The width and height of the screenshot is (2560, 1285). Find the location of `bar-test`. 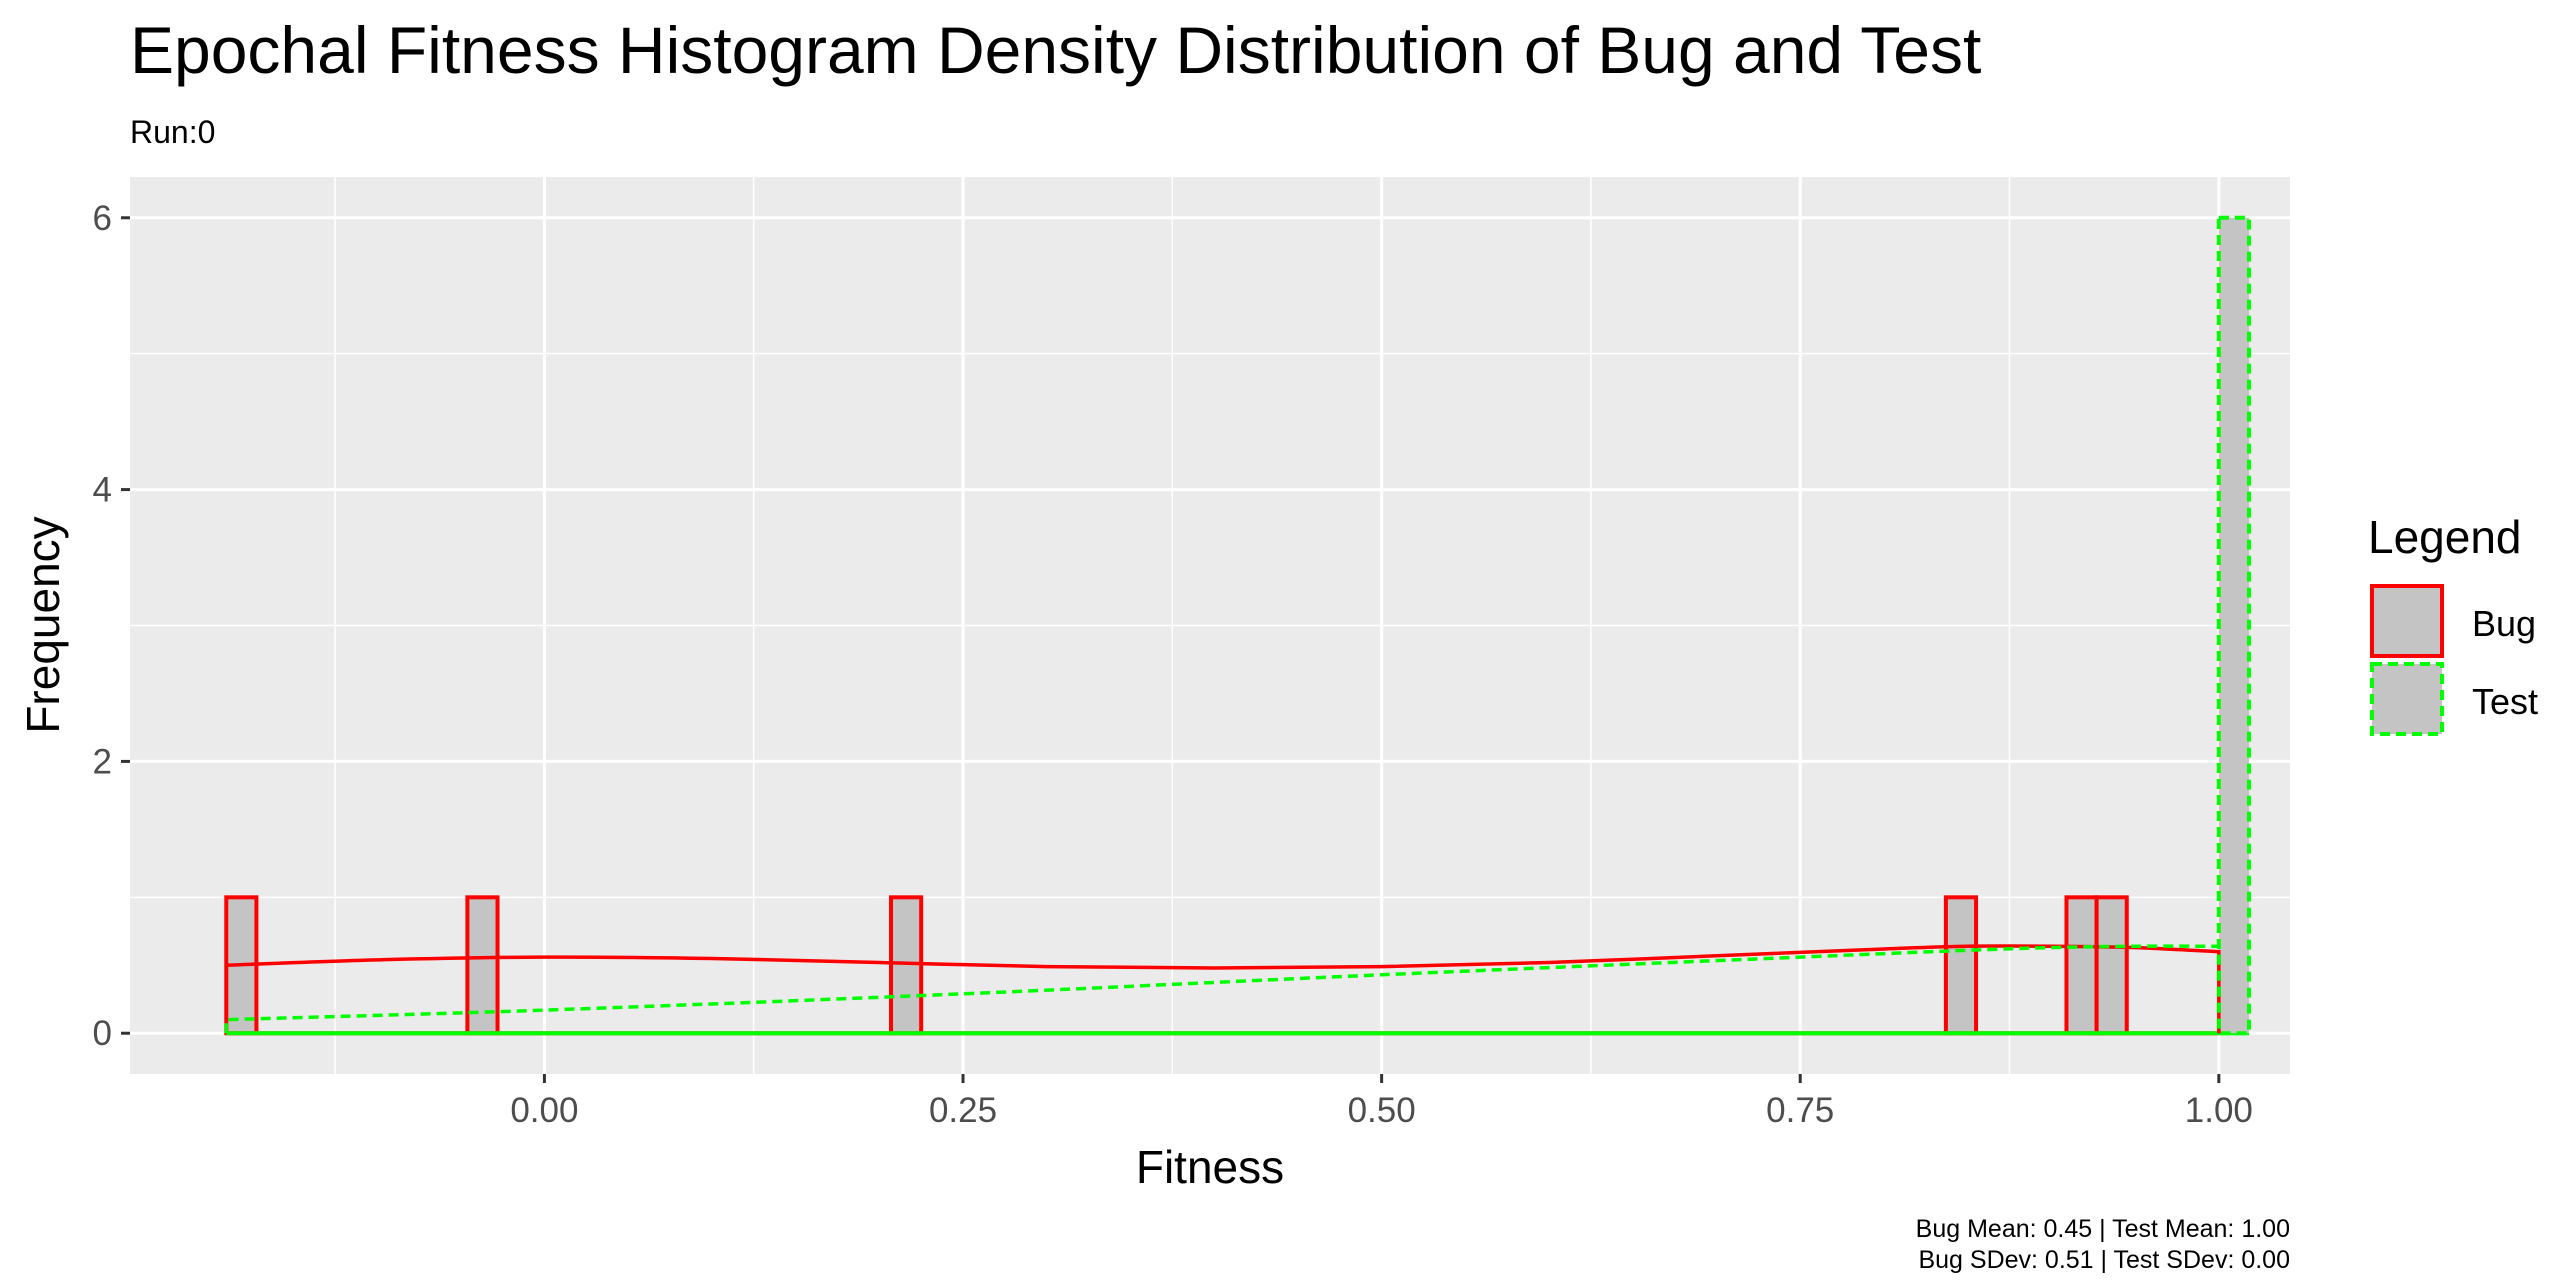

bar-test is located at coordinates (2233, 625).